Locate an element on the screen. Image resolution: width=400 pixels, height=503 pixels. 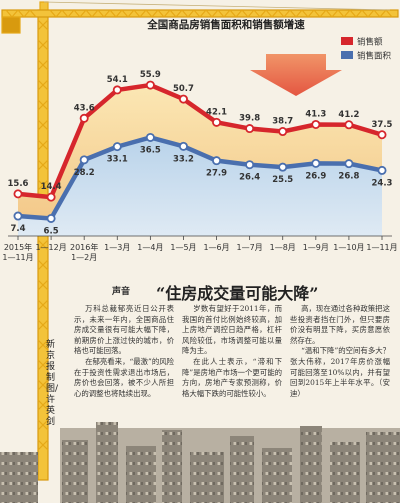
x-tick-label: 1—11月 is located at coordinates (381, 247).